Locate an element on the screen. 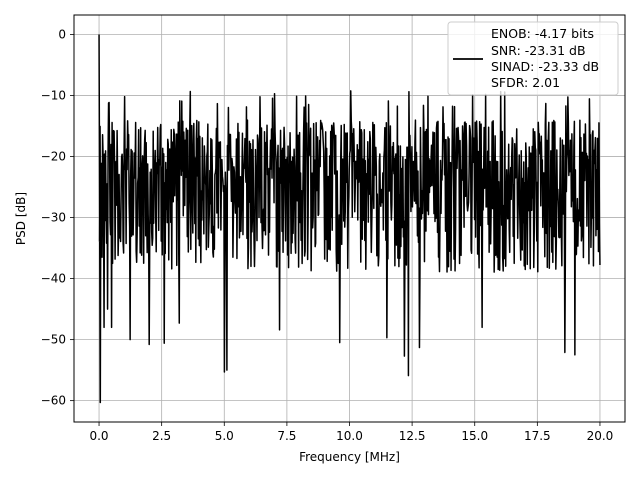  legend-snr: SNR: -23.31 dB is located at coordinates (538, 50).